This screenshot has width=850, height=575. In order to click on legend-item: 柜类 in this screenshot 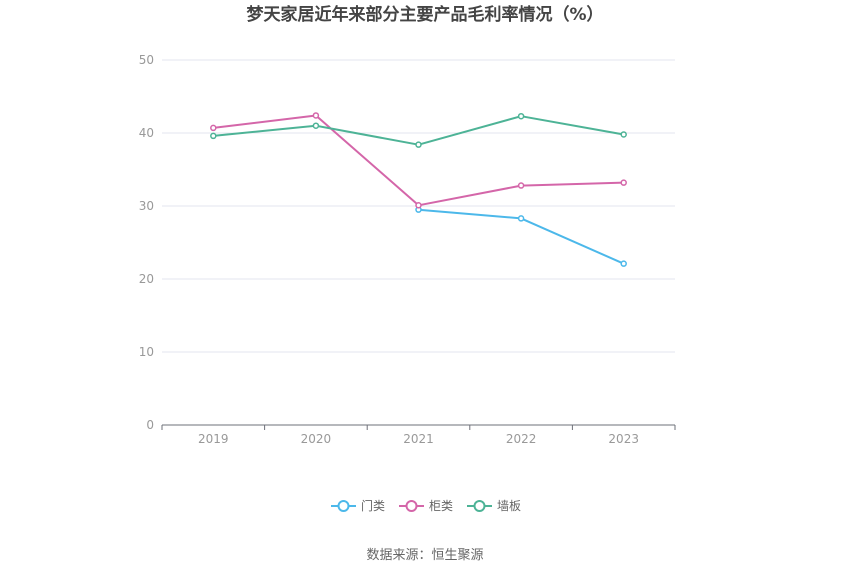, I will do `click(426, 506)`.